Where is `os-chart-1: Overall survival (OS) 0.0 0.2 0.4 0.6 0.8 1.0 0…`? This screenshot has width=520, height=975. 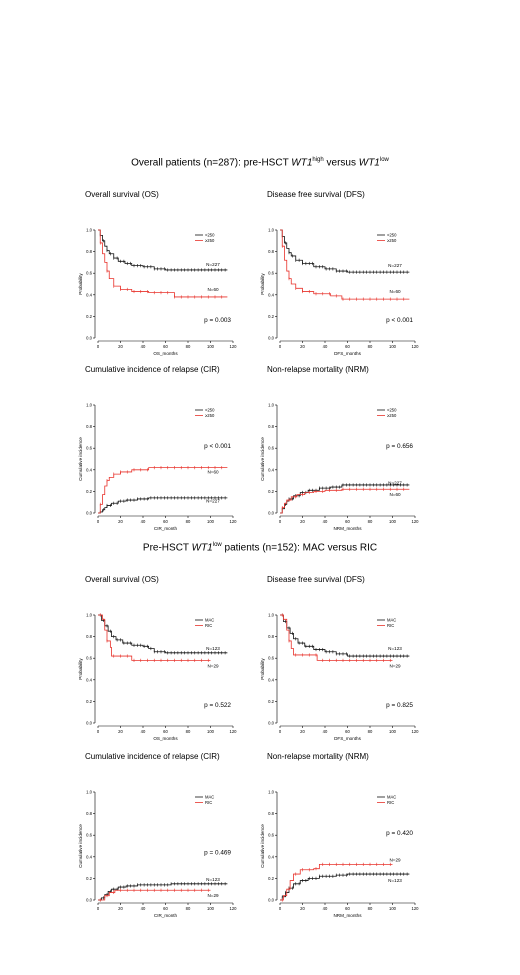 os-chart-1: Overall survival (OS) 0.0 0.2 0.4 0.6 0.8 1.0 0… is located at coordinates (166, 275).